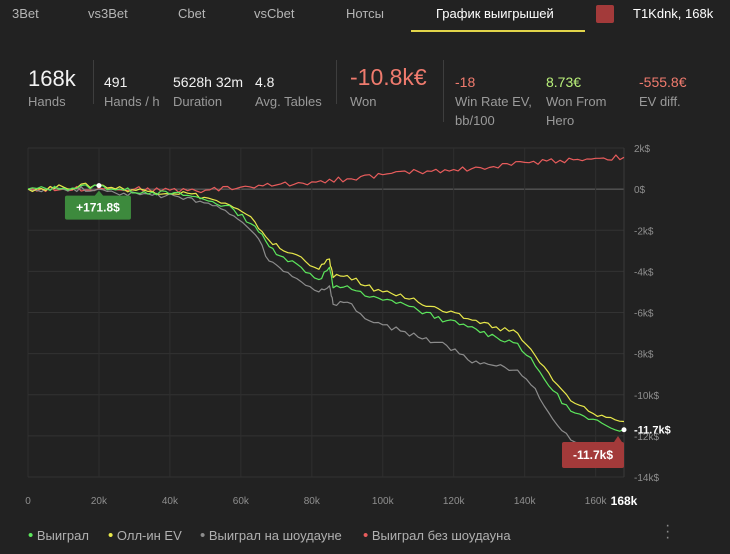 Image resolution: width=730 pixels, height=554 pixels. Describe the element at coordinates (640, 190) in the screenshot. I see `y-tick-label: 0$` at that location.